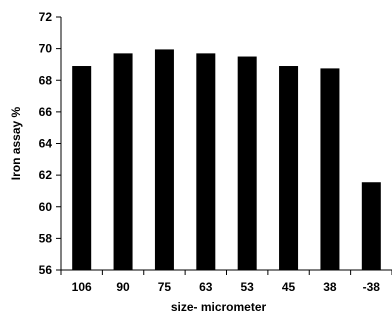 Image resolution: width=392 pixels, height=326 pixels. I want to click on y-tick-label: 62, so click(46, 175).